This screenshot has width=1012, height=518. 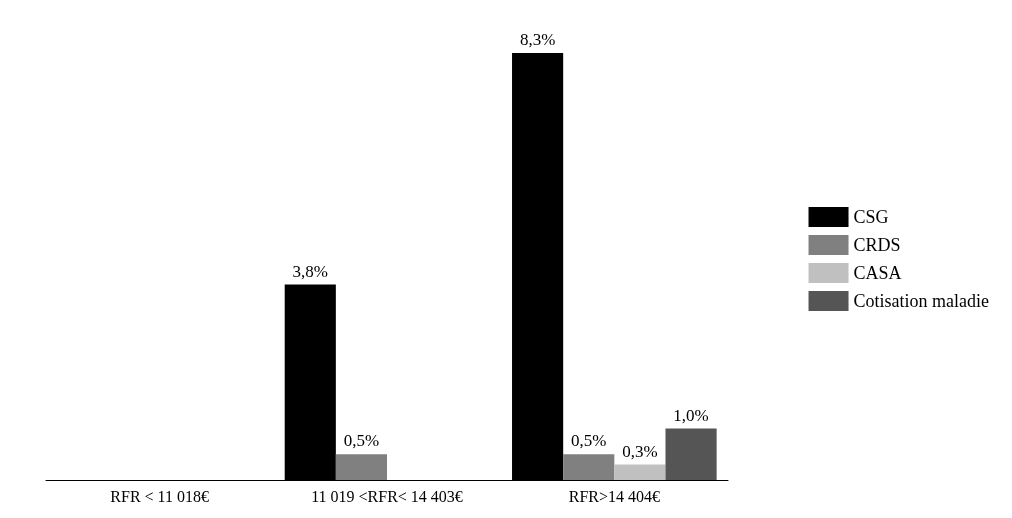 What do you see at coordinates (691, 415) in the screenshot?
I see `data-label: 1,0%` at bounding box center [691, 415].